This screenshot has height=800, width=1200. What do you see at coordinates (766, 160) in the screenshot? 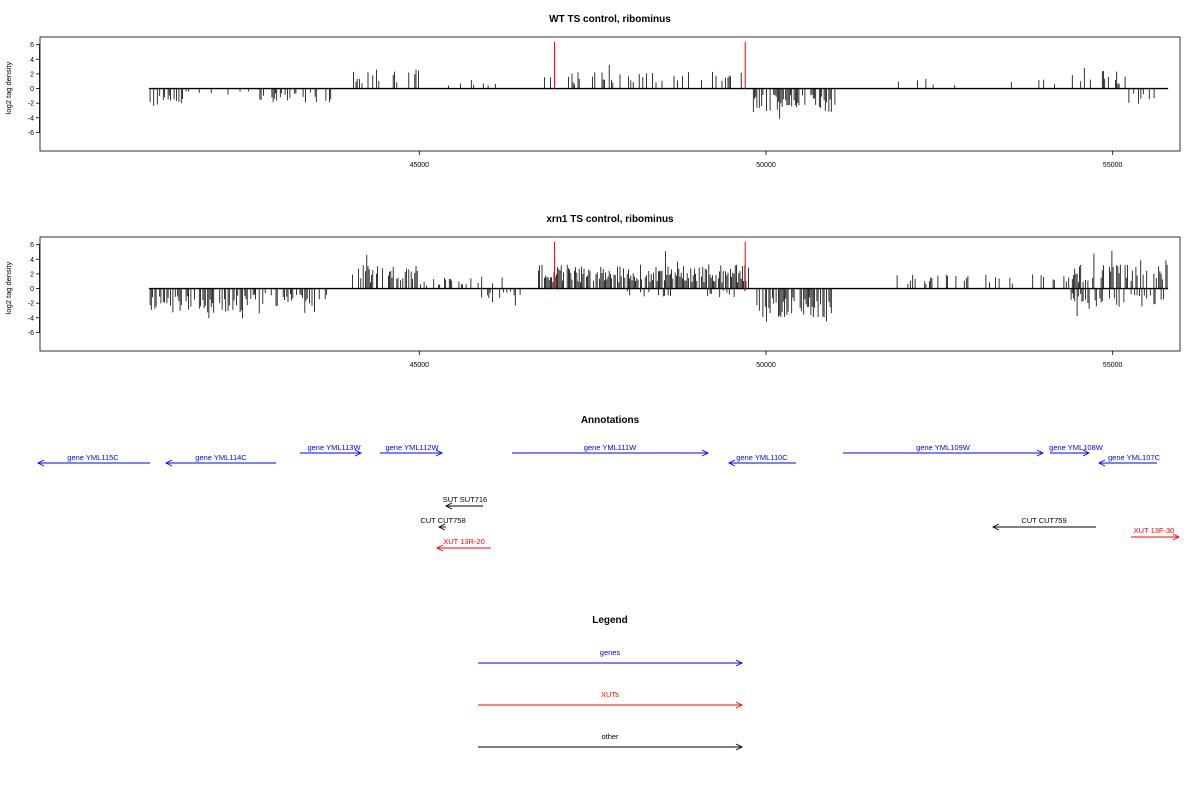
I see `wt-x-ticks: 45000 50000 55000` at bounding box center [766, 160].